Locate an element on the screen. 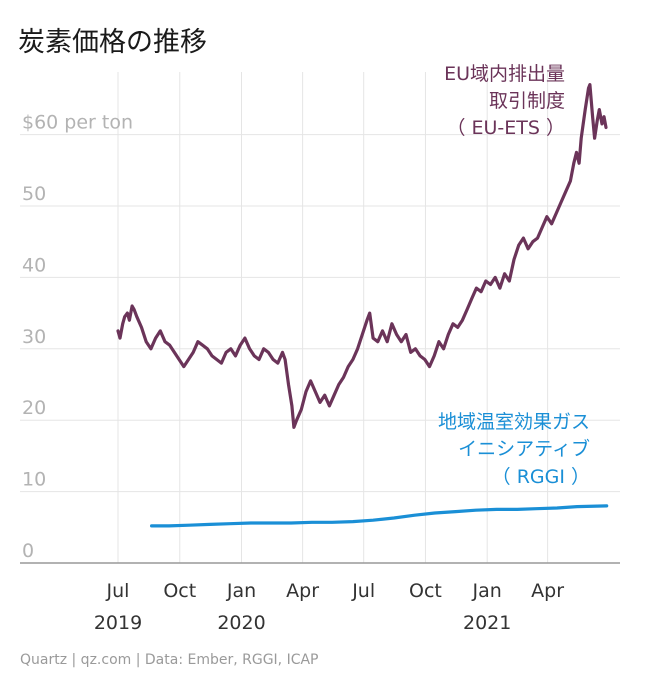  eu-ets-label-line: EU域内排出量 is located at coordinates (504, 74).